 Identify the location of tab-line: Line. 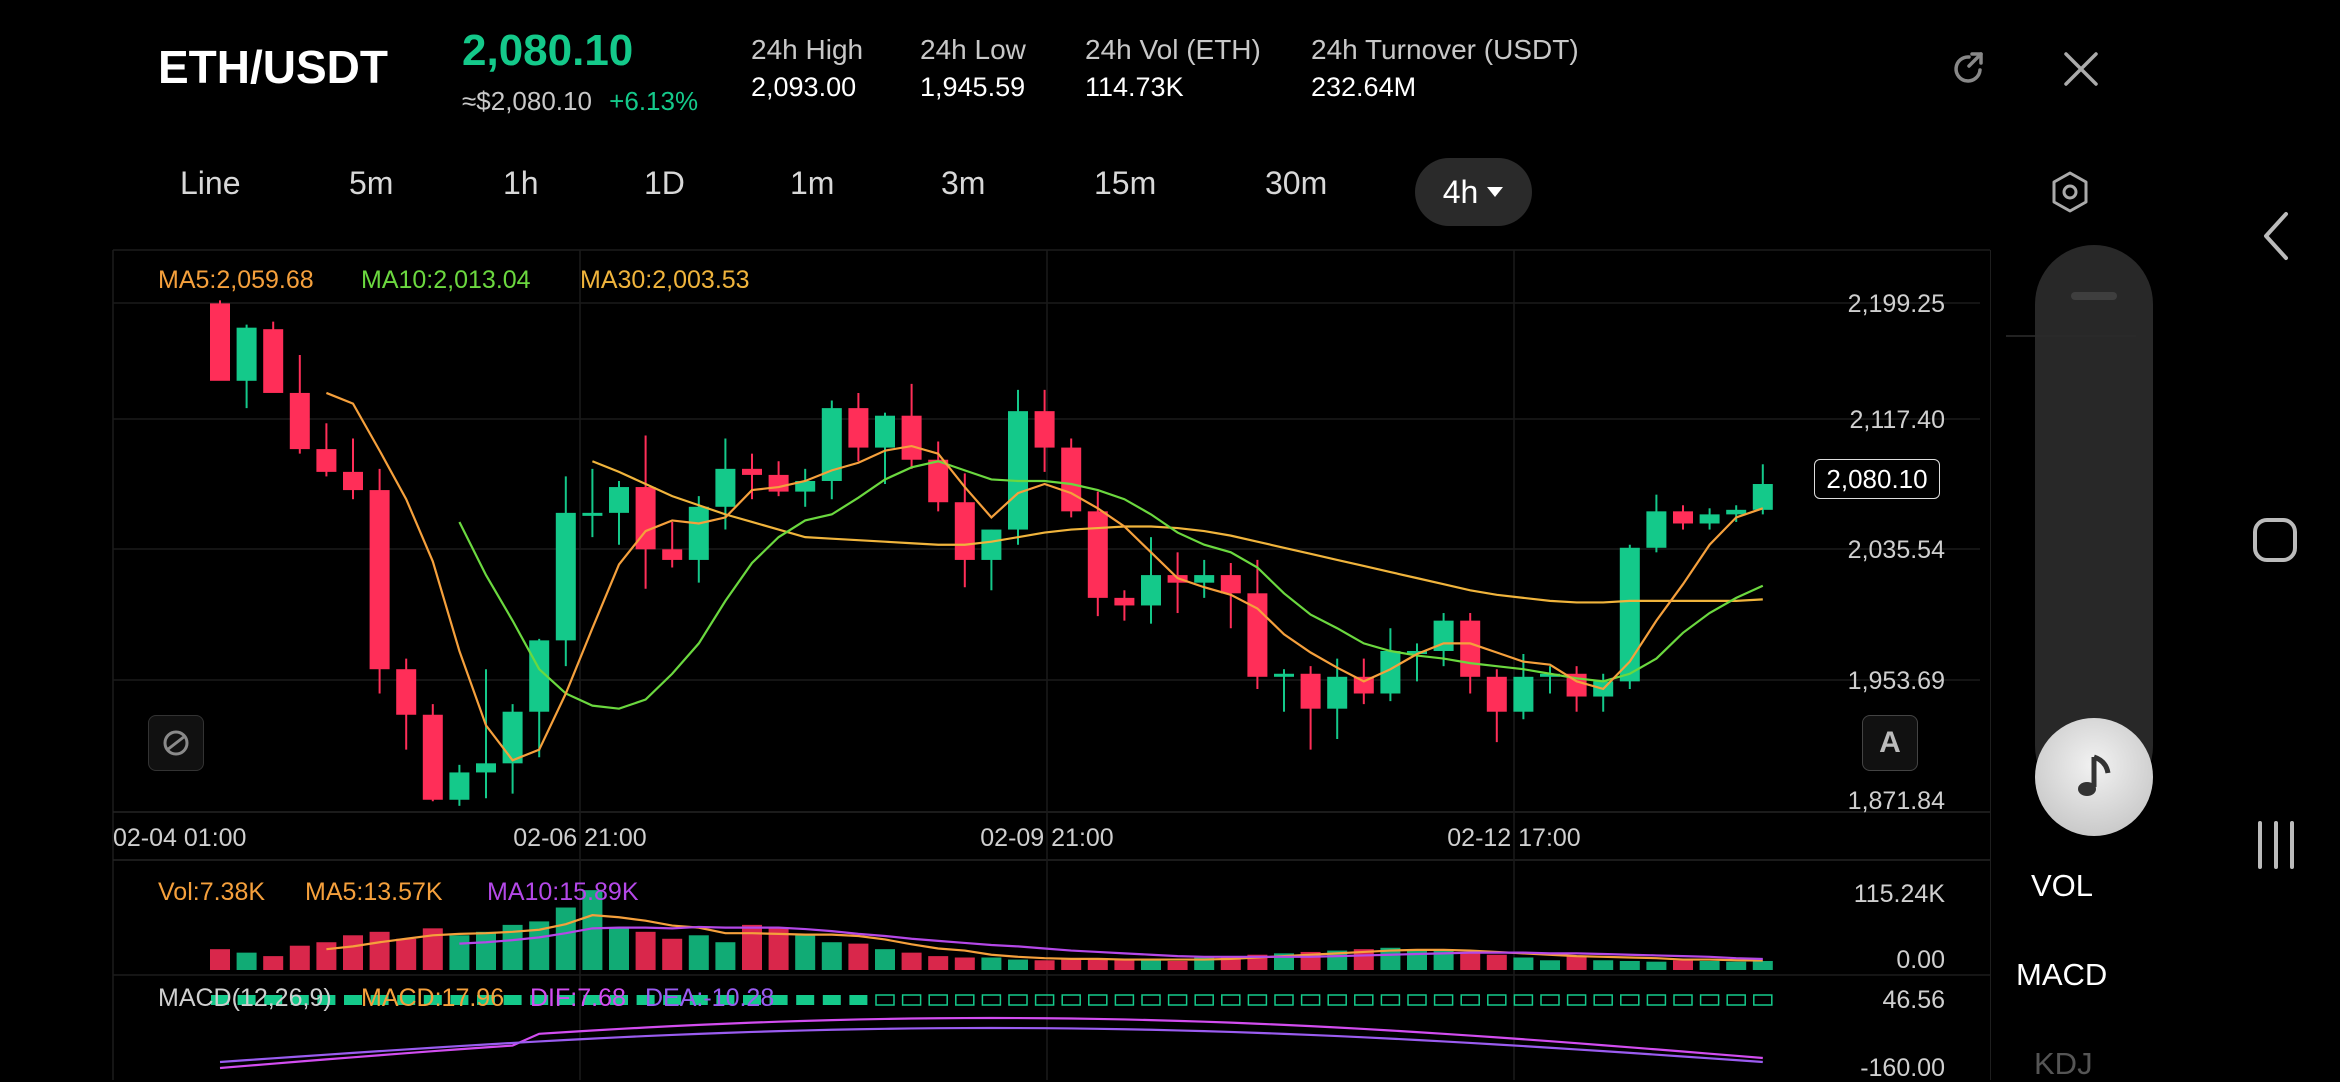
(210, 183).